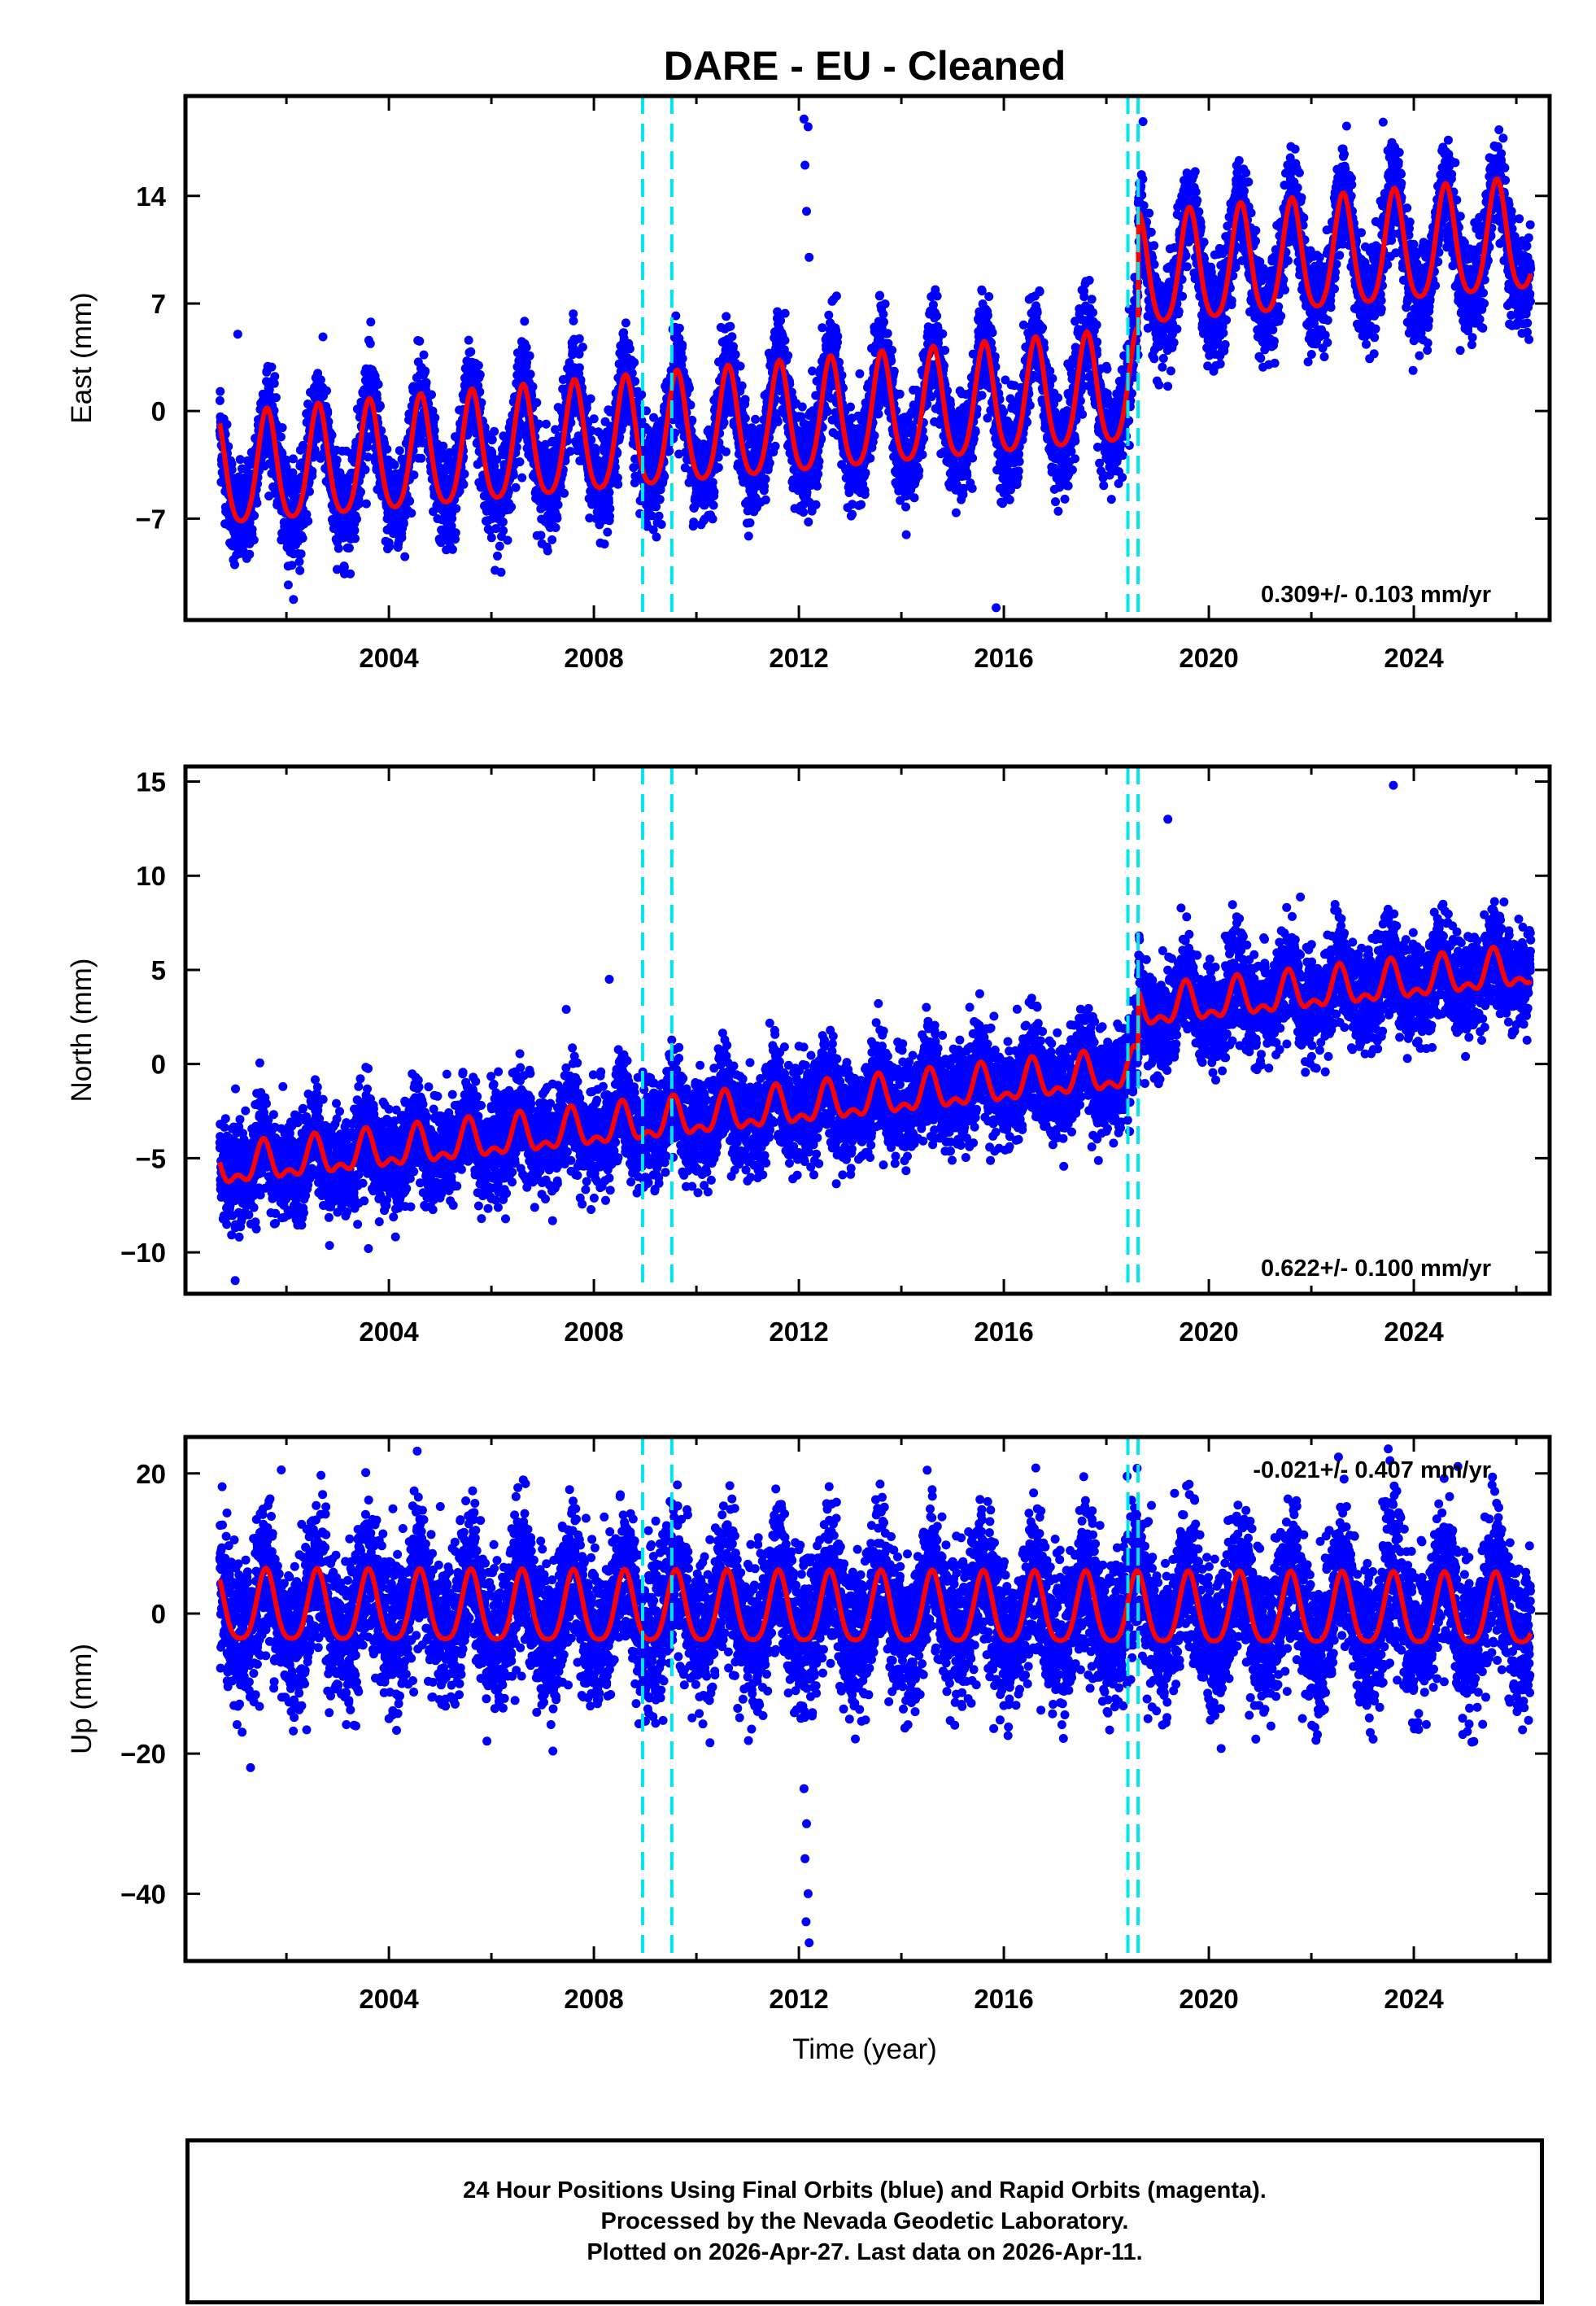 The height and width of the screenshot is (2306, 1596). I want to click on chart-title: DARE - EU - Cleaned, so click(865, 66).